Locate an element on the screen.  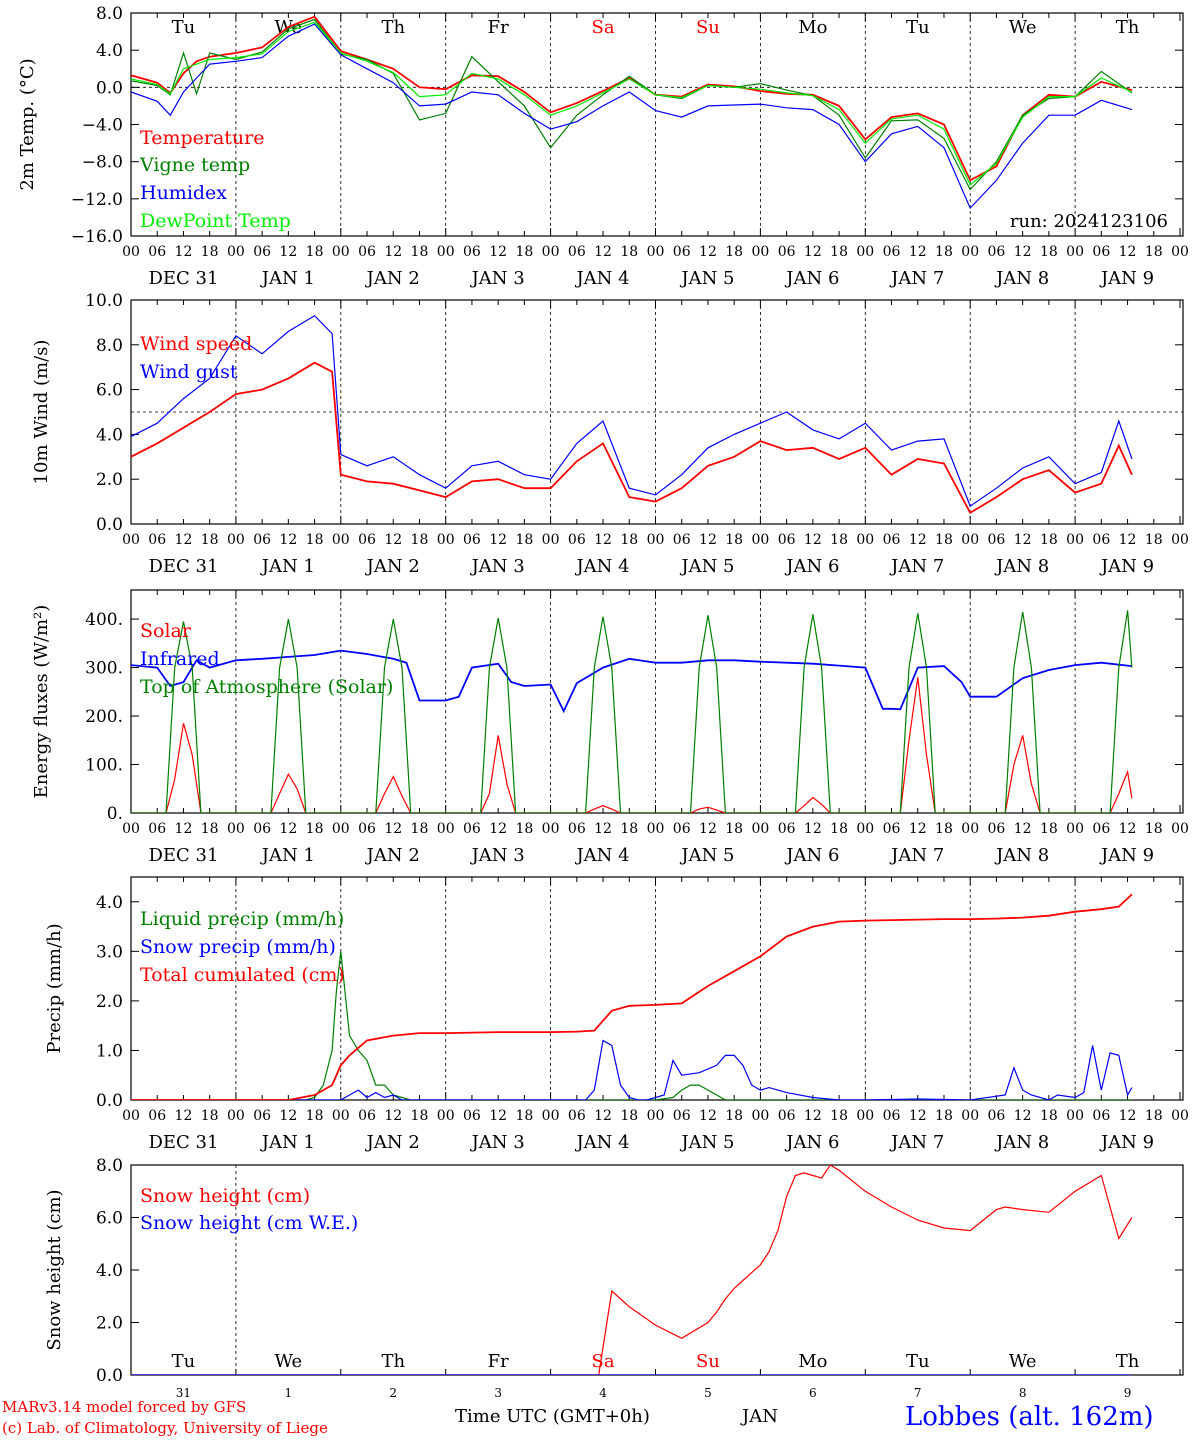
weekday-label: Sa is located at coordinates (603, 1361).